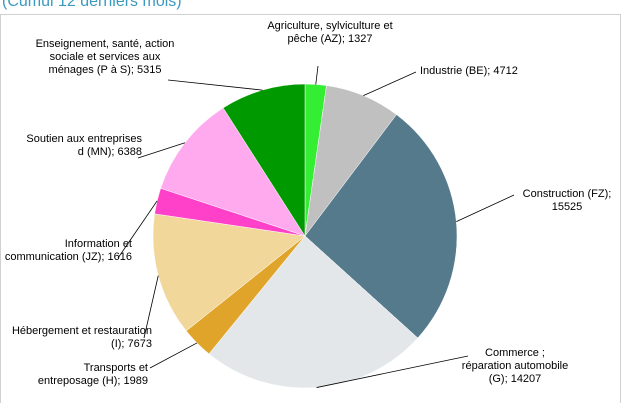  What do you see at coordinates (81, 337) in the screenshot?
I see `data-label: Hébergement et restauration (I); 7673` at bounding box center [81, 337].